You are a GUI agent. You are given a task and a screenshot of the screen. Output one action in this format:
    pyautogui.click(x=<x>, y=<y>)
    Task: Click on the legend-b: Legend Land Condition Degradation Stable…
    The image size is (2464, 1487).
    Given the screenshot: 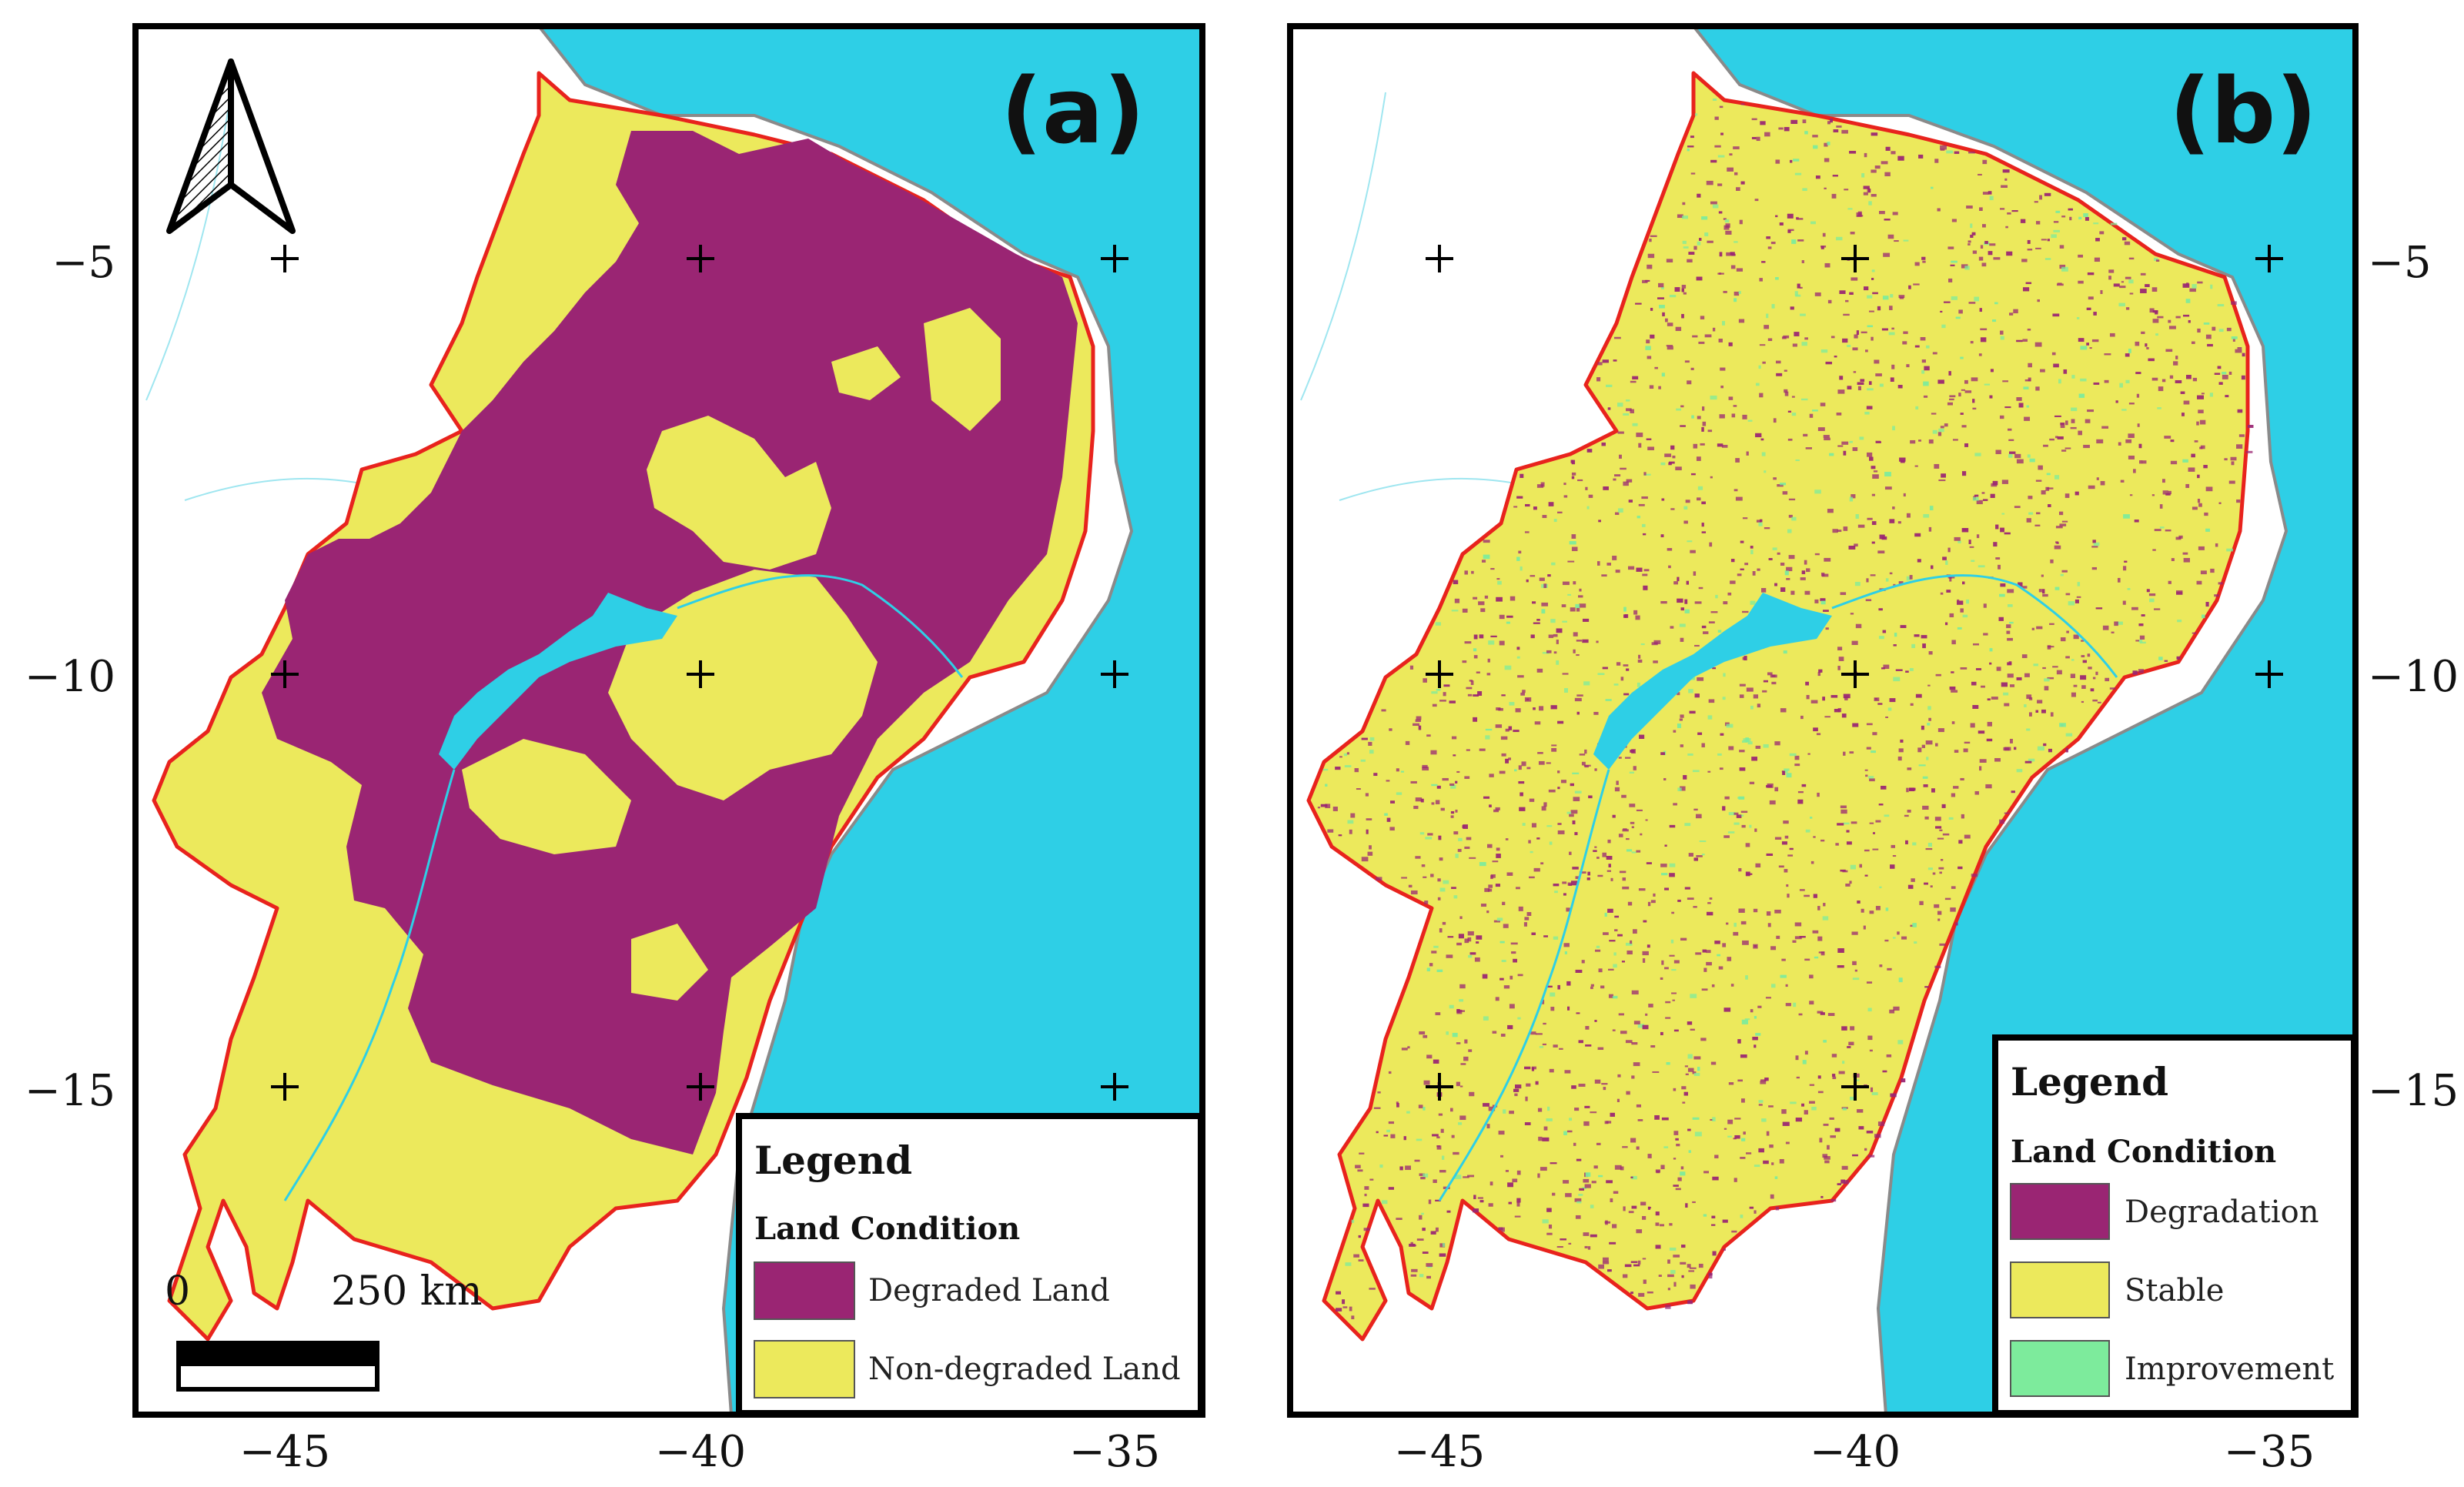 What is the action you would take?
    pyautogui.click(x=2174, y=1225)
    